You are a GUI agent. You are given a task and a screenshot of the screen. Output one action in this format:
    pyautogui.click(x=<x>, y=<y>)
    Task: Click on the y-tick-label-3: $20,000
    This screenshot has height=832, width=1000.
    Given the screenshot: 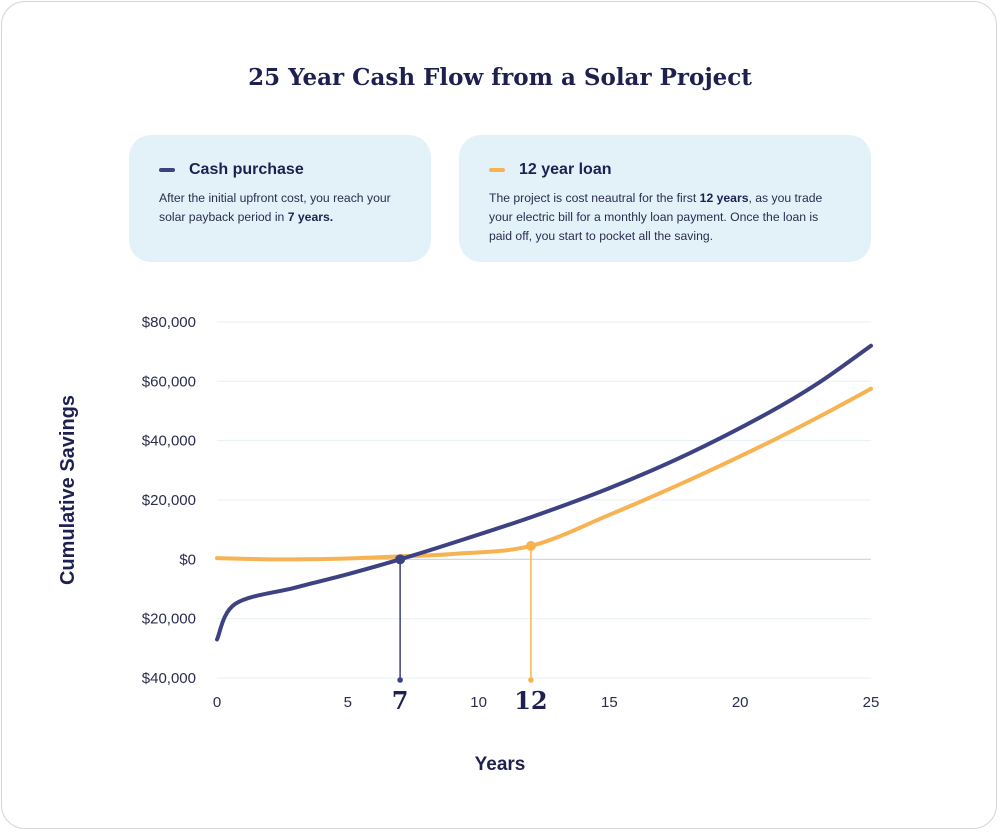 What is the action you would take?
    pyautogui.click(x=169, y=500)
    